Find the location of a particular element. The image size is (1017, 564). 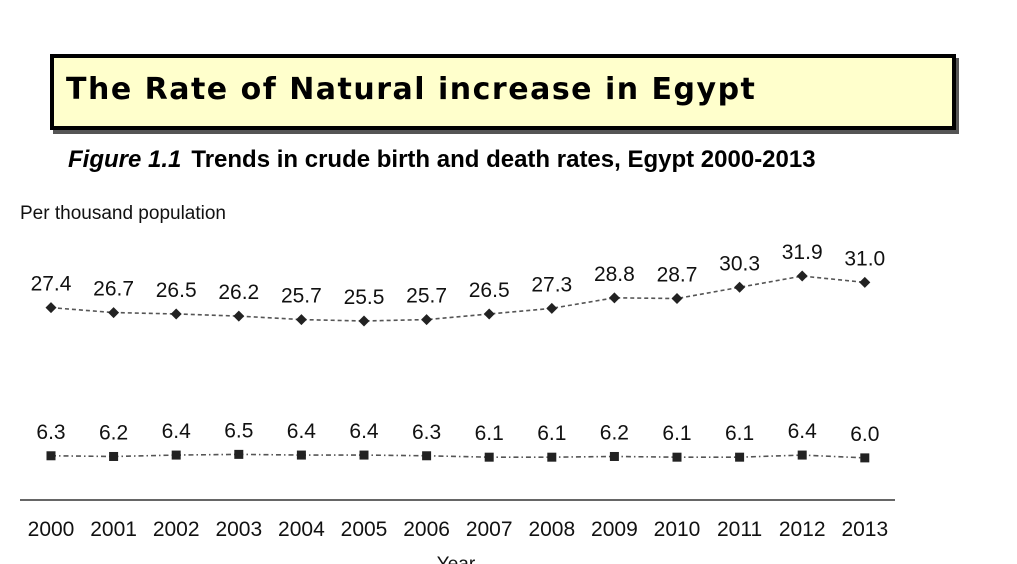

series-1-data-label: 6.0 is located at coordinates (864, 434).